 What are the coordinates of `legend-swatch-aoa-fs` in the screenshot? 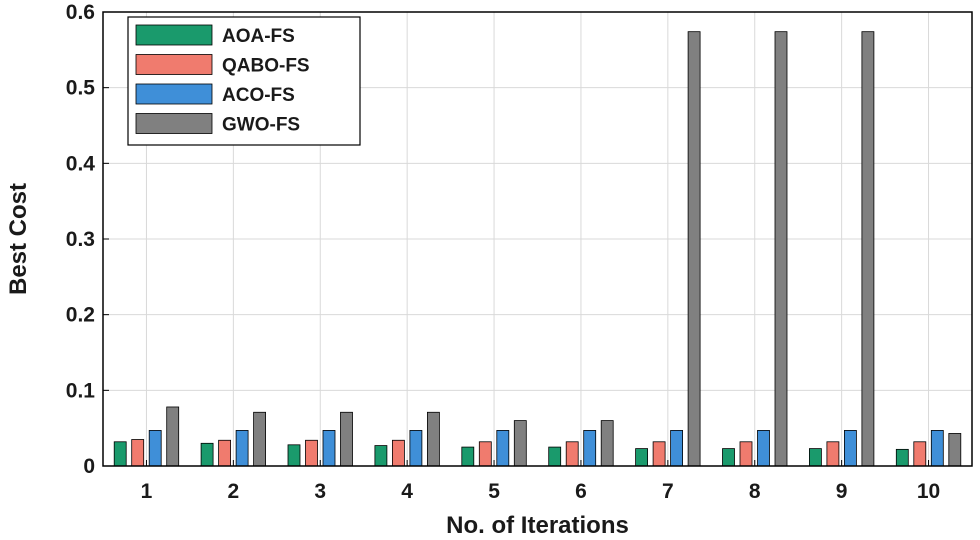 It's located at (174, 35).